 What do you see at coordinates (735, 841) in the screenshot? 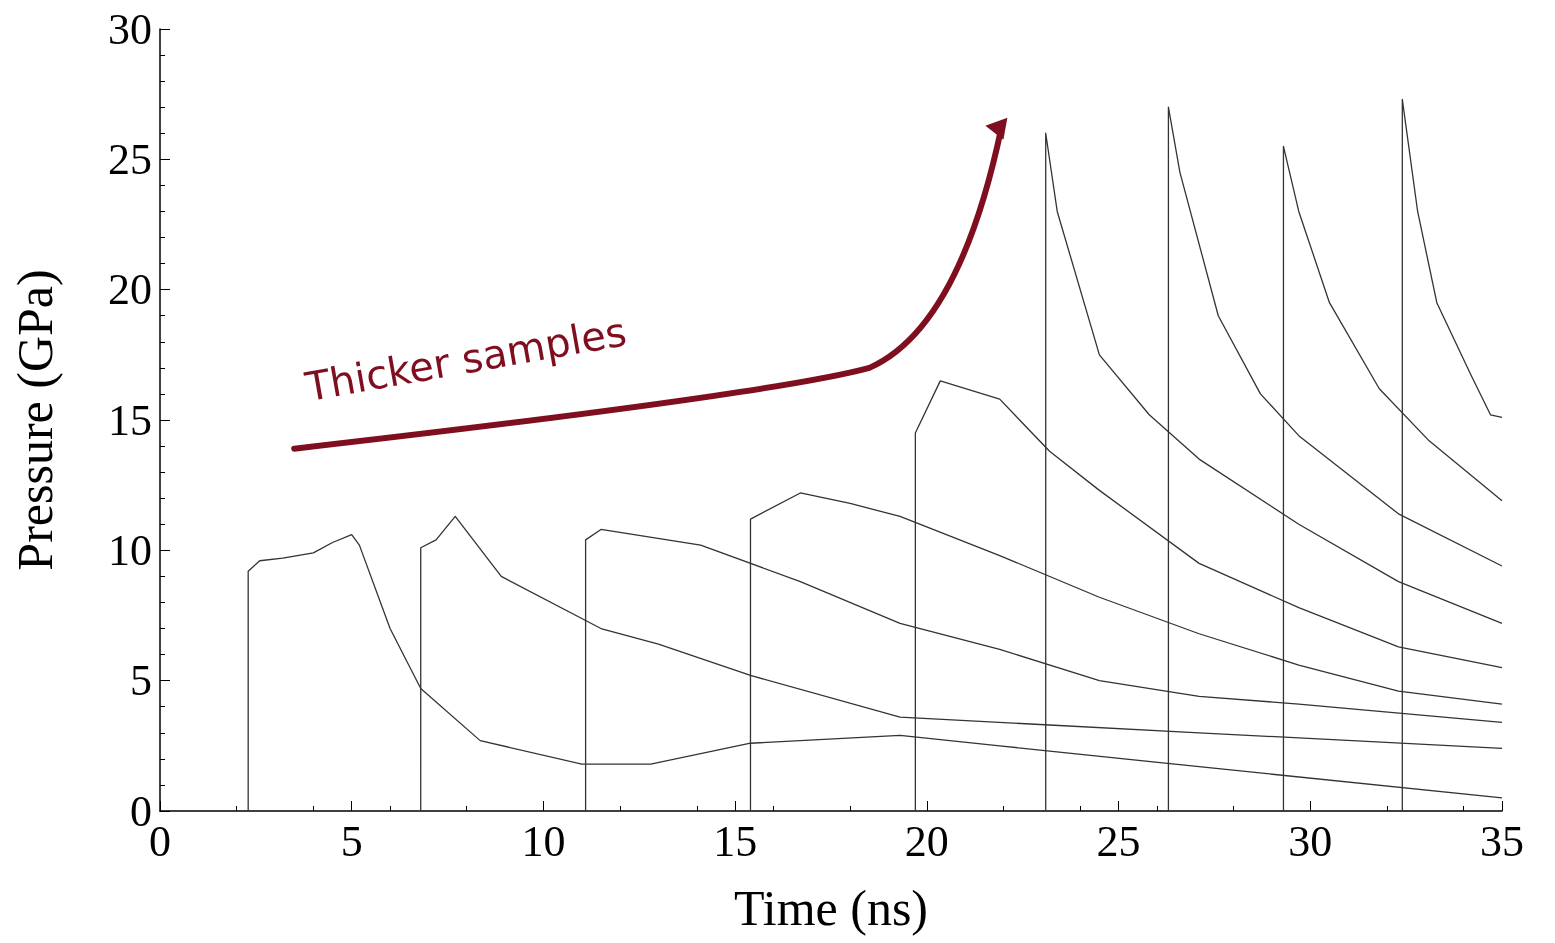
I see `x-tick-label: 15` at bounding box center [735, 841].